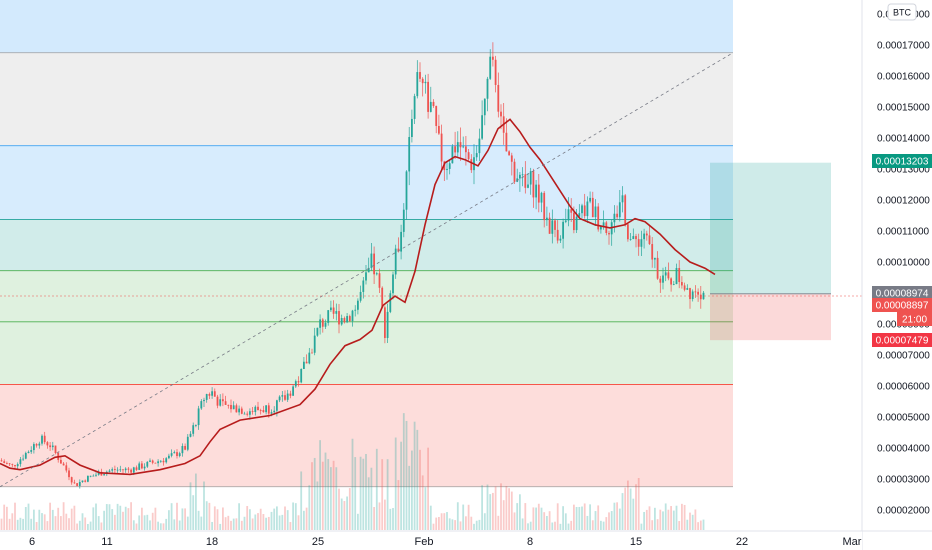  I want to click on price-axis-background, so click(897, 265).